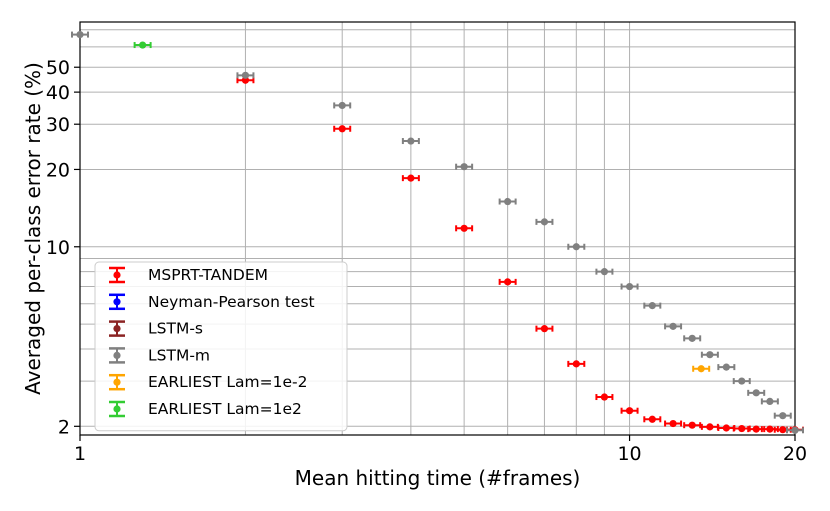 The width and height of the screenshot is (830, 511). I want to click on legend-item: EARLIEST Lam=1e-2, so click(208, 382).